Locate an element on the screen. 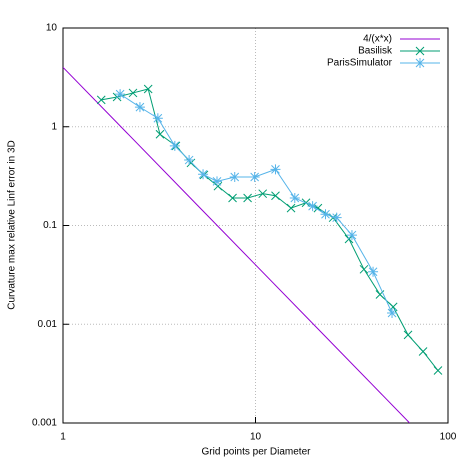 The width and height of the screenshot is (474, 474). y-tick-label: 10 is located at coordinates (52, 28).